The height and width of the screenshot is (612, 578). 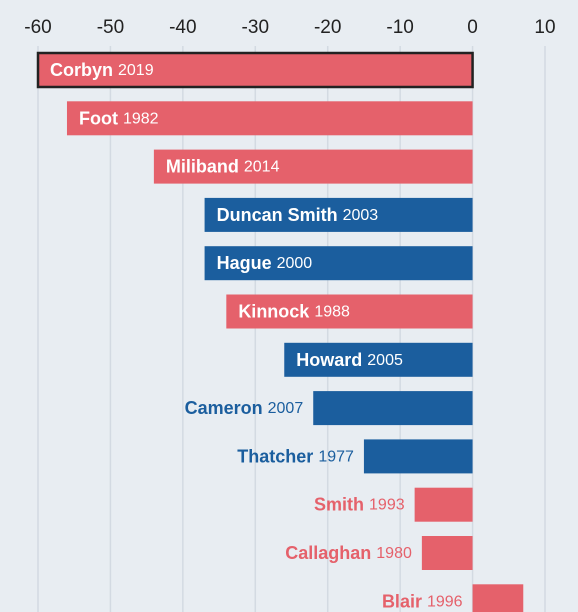 What do you see at coordinates (385, 360) in the screenshot?
I see `year: 2005` at bounding box center [385, 360].